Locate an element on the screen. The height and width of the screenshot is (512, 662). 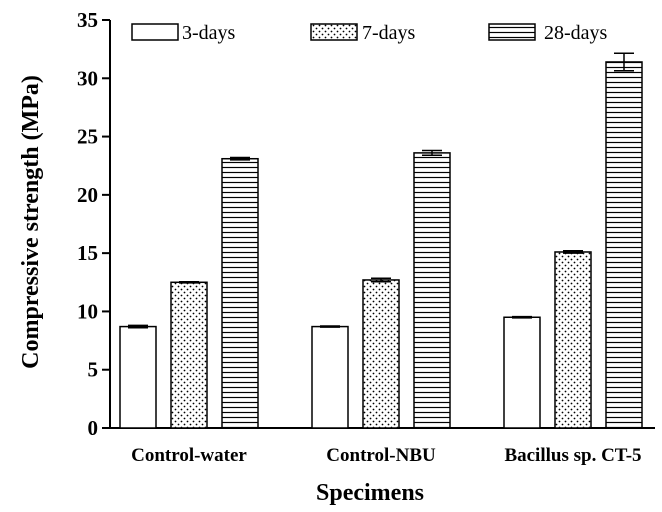
y-tick-label: 20 is located at coordinates (87, 195).